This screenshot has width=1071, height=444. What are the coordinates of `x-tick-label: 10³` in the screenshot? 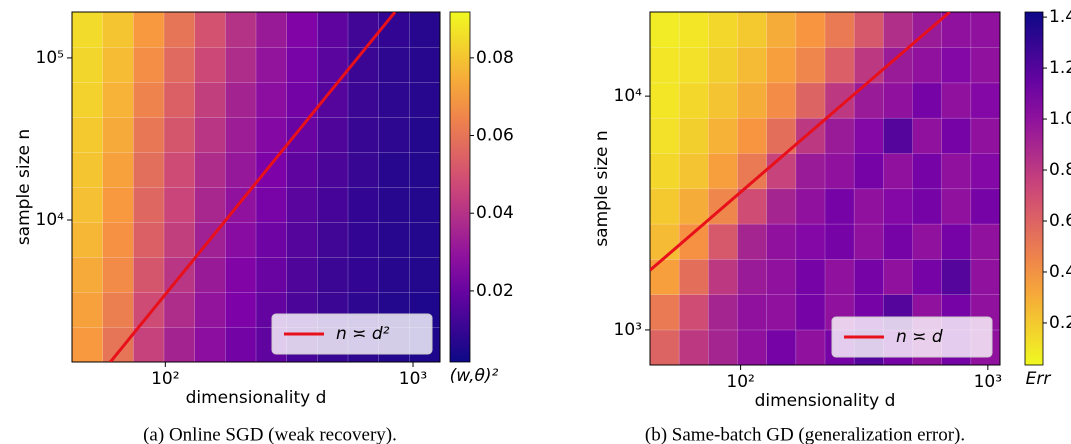 It's located at (413, 379).